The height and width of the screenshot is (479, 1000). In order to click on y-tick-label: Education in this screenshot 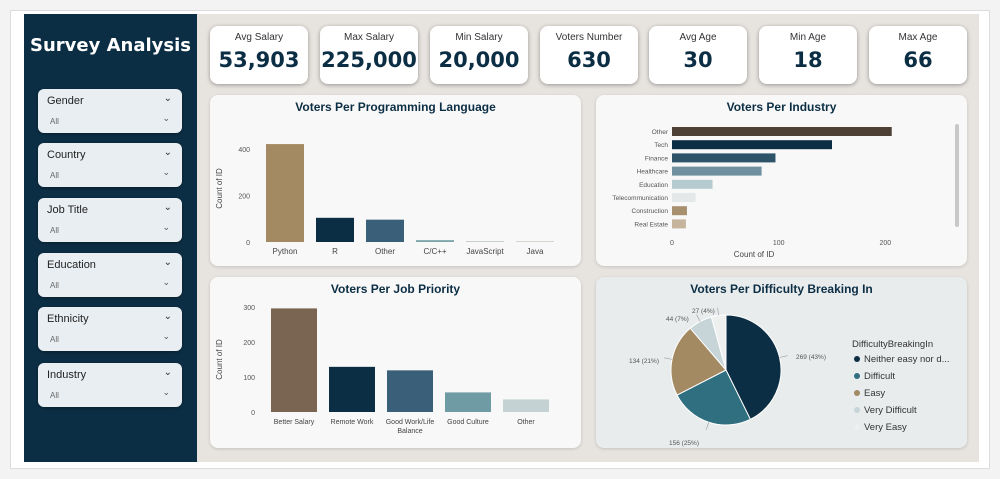, I will do `click(653, 185)`.